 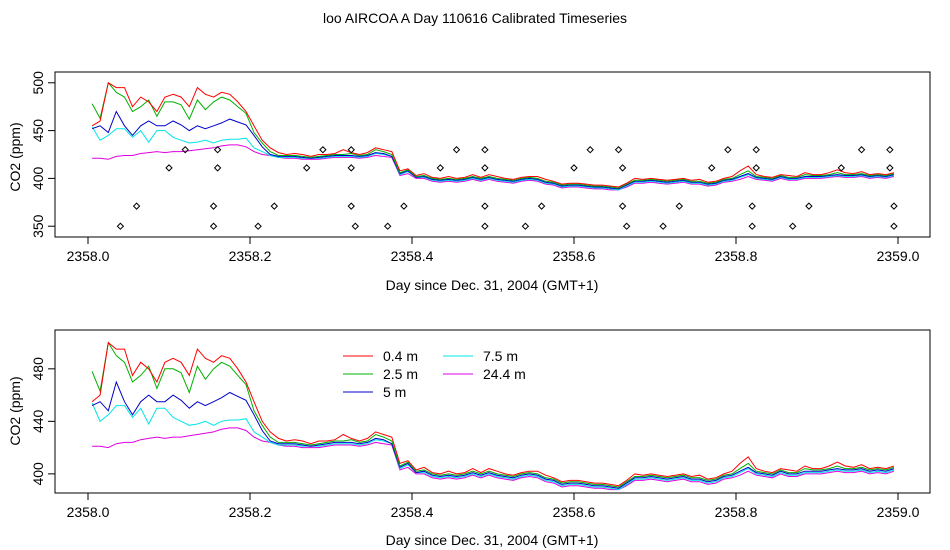 I want to click on top-x-tick-label: 2359.0, so click(x=898, y=256).